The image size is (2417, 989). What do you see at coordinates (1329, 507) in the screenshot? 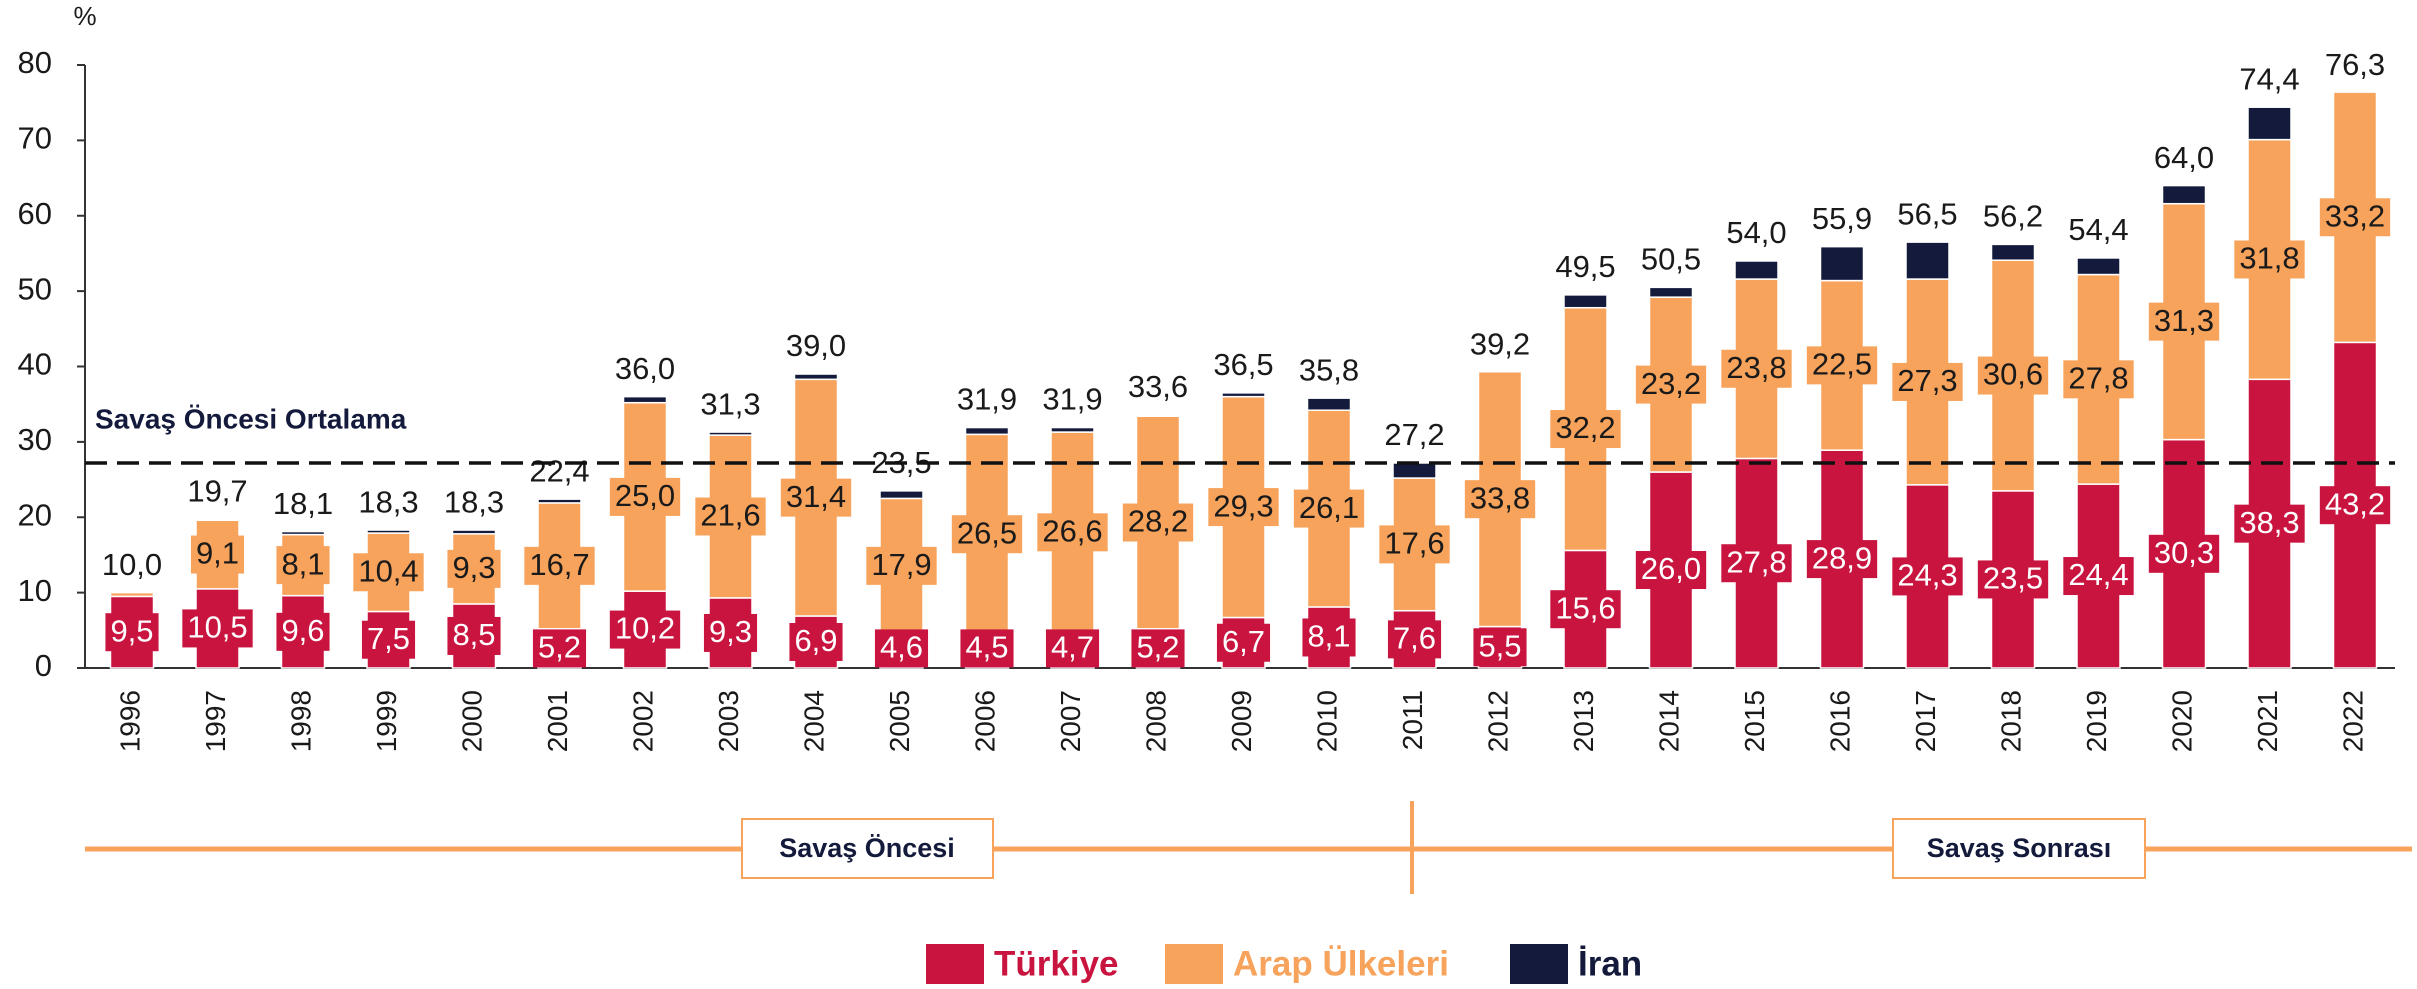
I see `data-label: 26,1` at bounding box center [1329, 507].